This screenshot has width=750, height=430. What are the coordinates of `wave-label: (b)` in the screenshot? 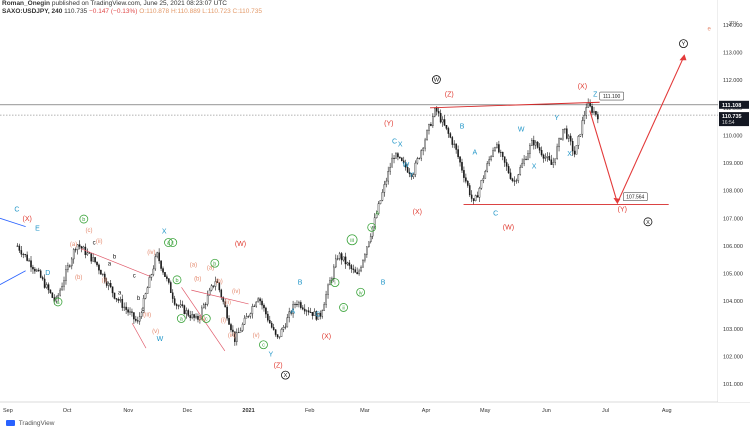 It's located at (78, 278).